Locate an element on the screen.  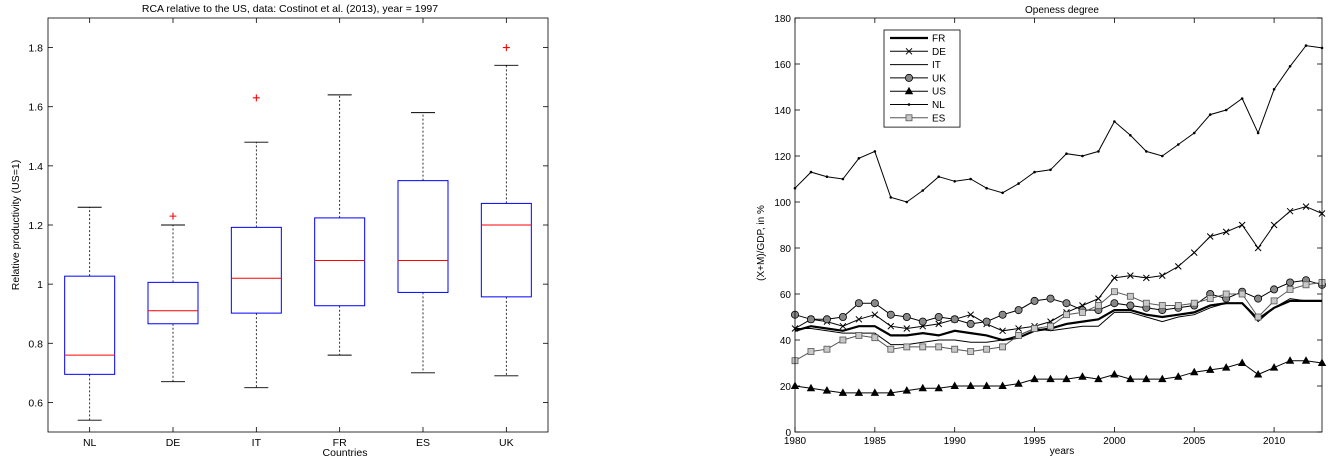
boxplot-xtick-label: NL is located at coordinates (90, 443).